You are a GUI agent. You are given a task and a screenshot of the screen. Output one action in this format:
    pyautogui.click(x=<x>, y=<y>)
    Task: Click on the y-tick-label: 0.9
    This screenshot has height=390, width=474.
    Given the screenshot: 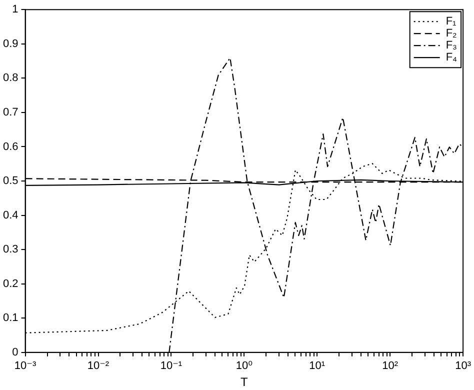 What is the action you would take?
    pyautogui.click(x=10, y=44)
    